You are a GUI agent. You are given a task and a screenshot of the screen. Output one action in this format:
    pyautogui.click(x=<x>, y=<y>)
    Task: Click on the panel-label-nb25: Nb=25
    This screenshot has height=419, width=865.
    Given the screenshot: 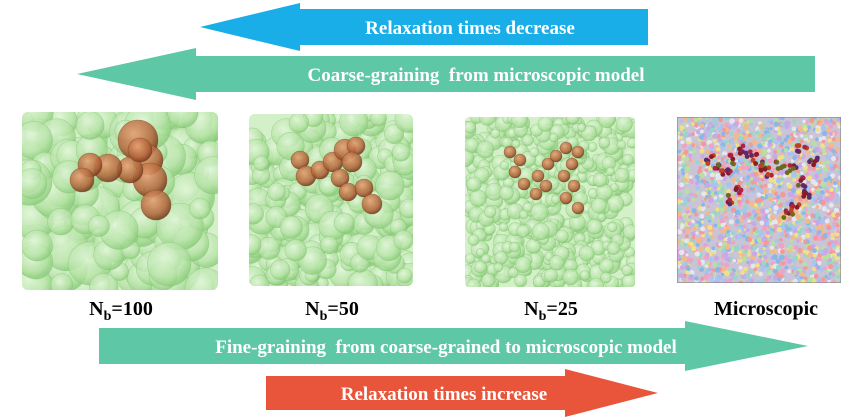 What is the action you would take?
    pyautogui.click(x=551, y=311)
    